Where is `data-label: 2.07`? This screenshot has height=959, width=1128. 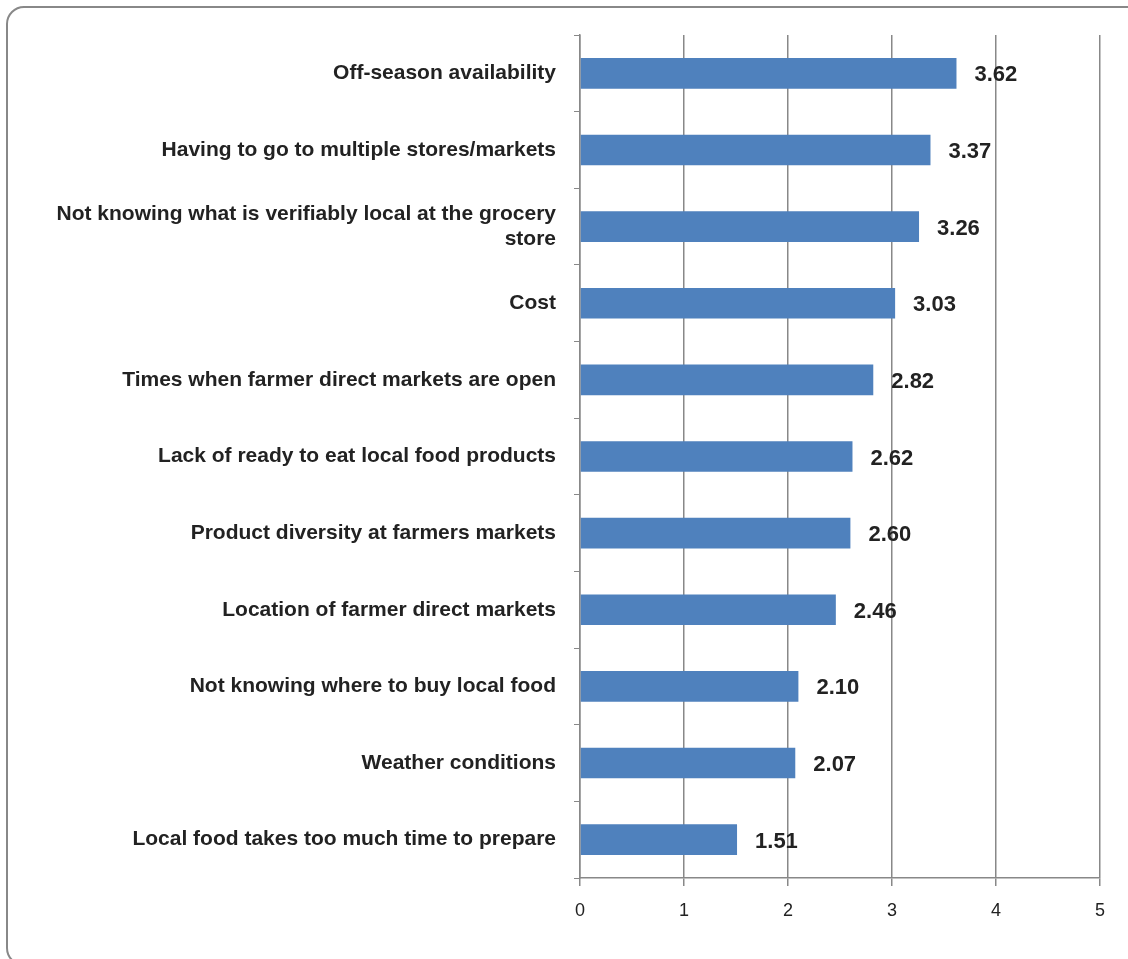 data-label: 2.07 is located at coordinates (835, 764).